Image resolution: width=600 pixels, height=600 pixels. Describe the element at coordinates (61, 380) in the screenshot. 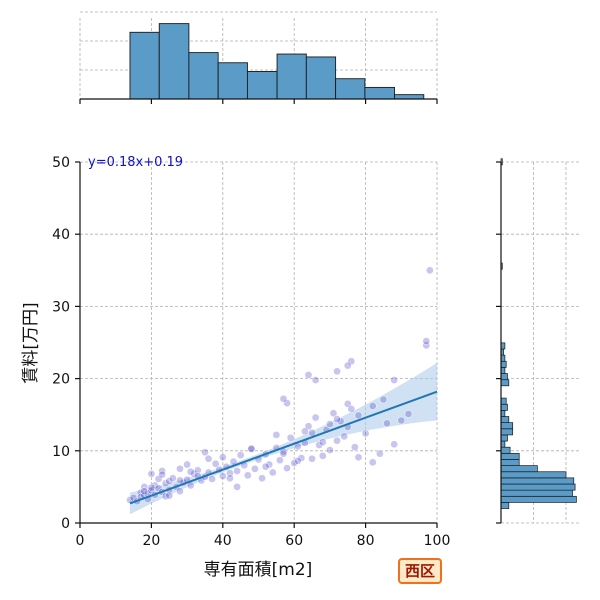

I see `y-tick-label: 20` at that location.